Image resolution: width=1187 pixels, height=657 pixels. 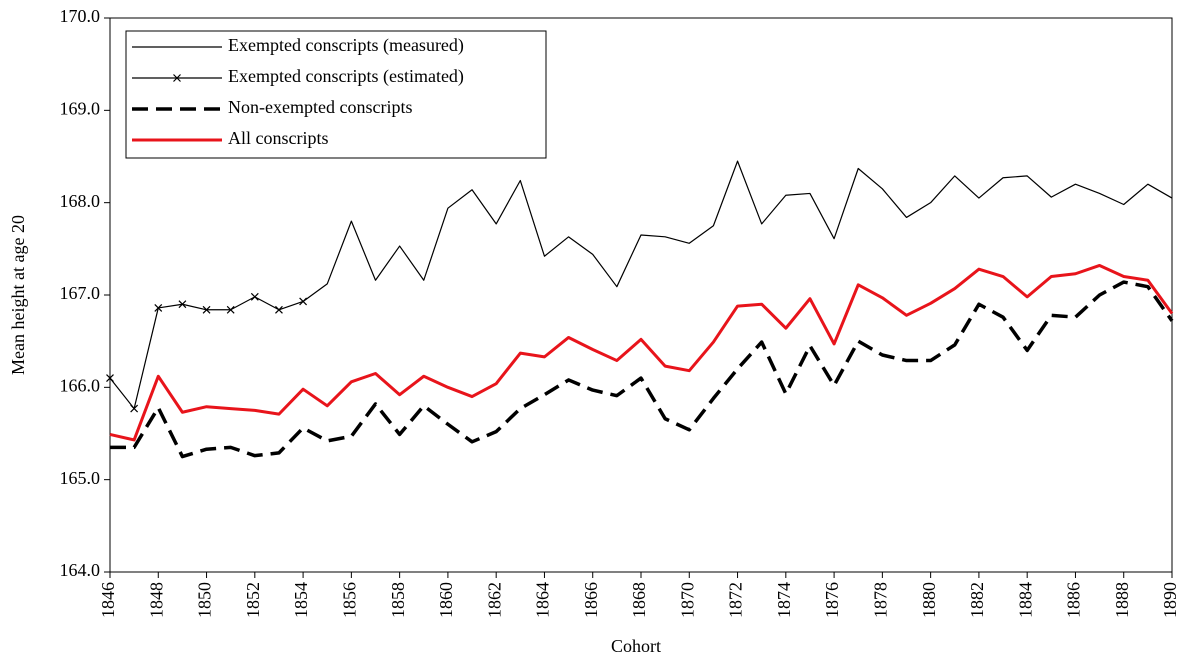 What do you see at coordinates (278, 138) in the screenshot?
I see `legend-label: All conscripts` at bounding box center [278, 138].